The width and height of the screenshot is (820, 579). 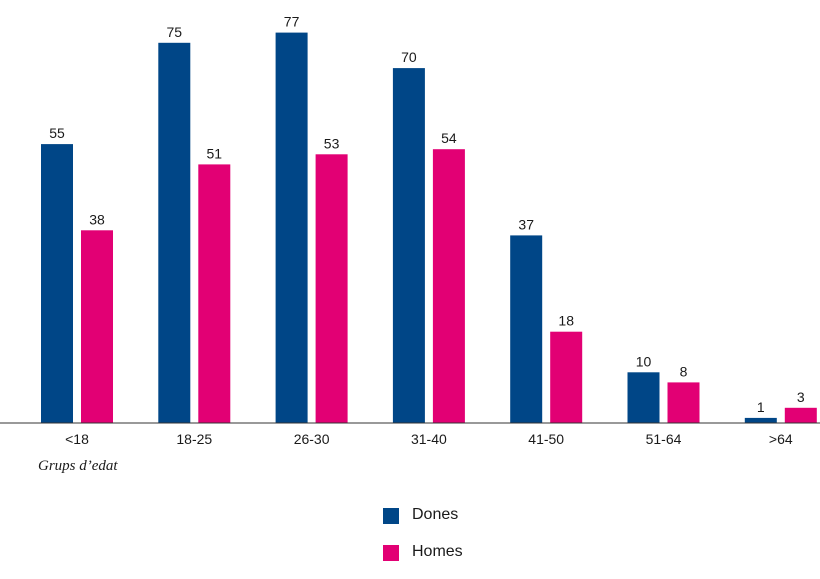 What do you see at coordinates (312, 439) in the screenshot?
I see `x-tick-label-26-30: 26-30` at bounding box center [312, 439].